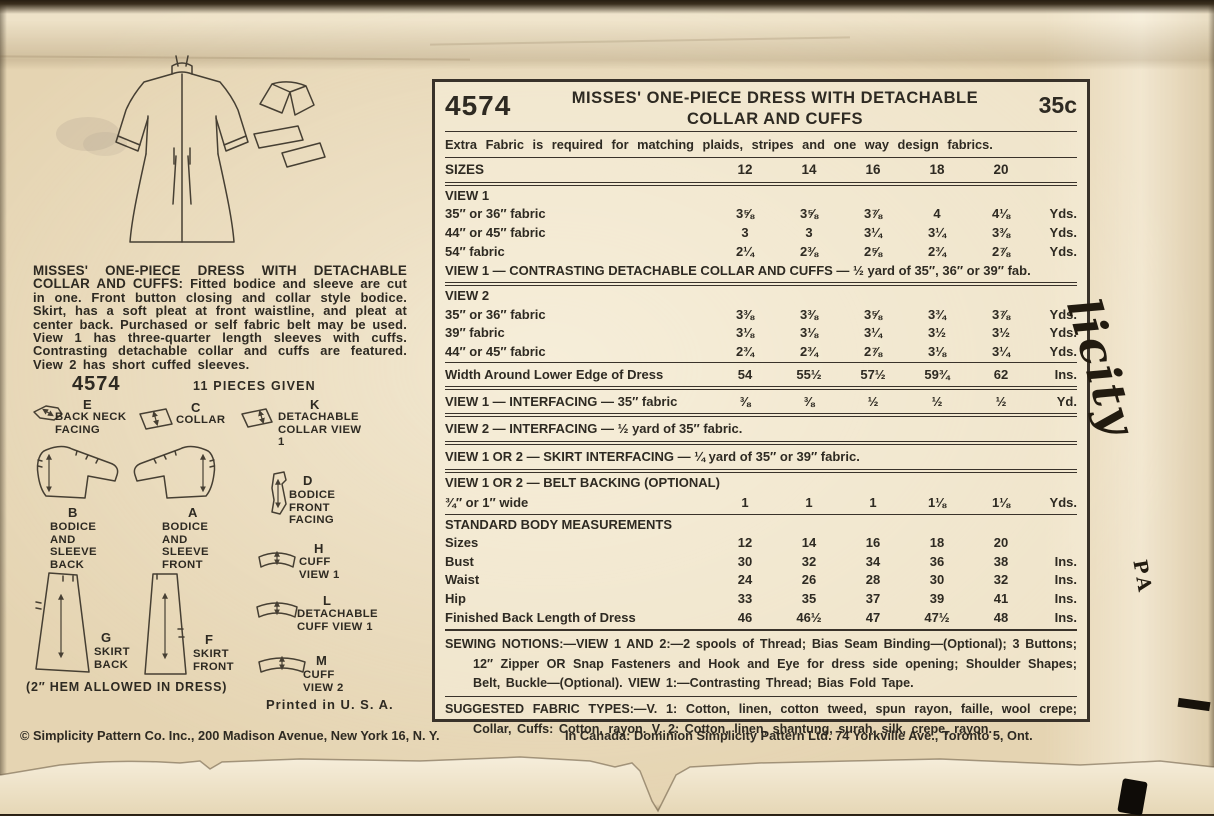 This screenshot has height=816, width=1214. Describe the element at coordinates (277, 559) in the screenshot. I see `piece-h-shape cuff-view1-diagram` at that location.